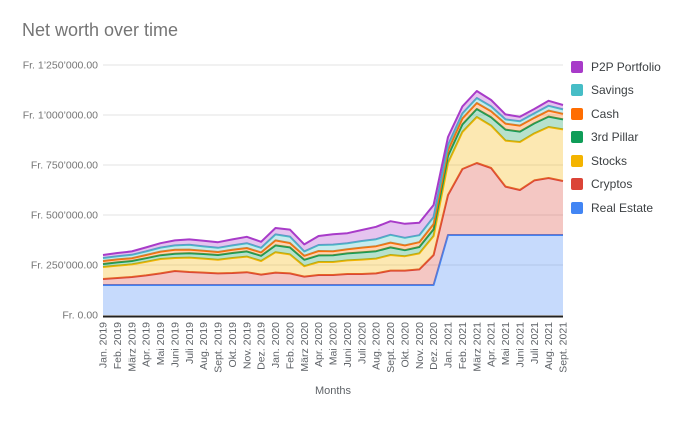 The width and height of the screenshot is (690, 426). Describe the element at coordinates (204, 346) in the screenshot. I see `x-tick-label: Aug. 2019` at that location.